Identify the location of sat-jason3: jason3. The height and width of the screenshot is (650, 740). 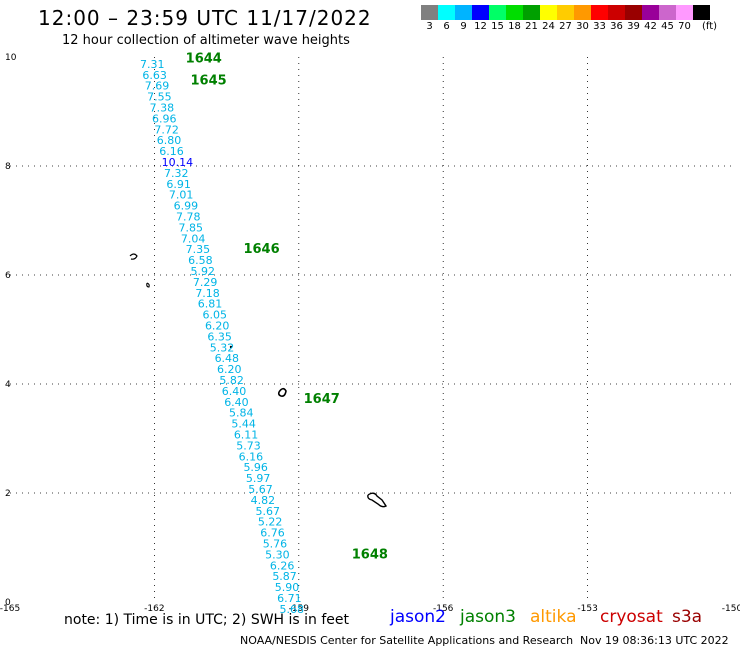
(488, 617).